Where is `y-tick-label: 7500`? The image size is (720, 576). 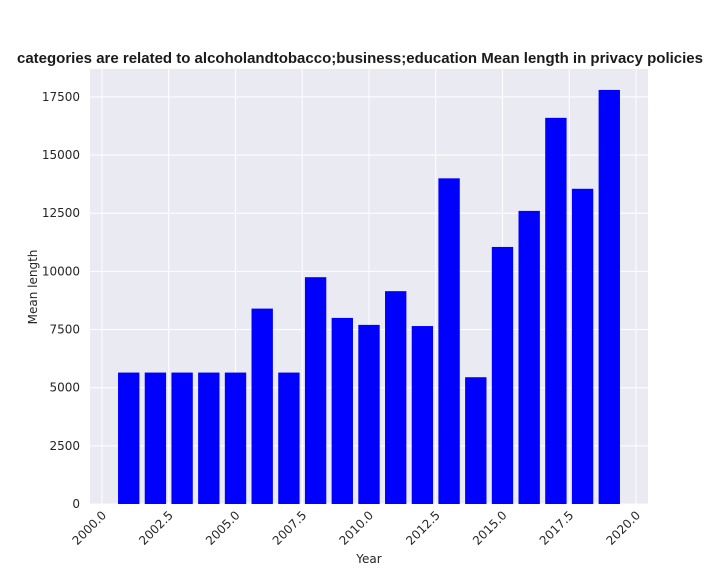
y-tick-label: 7500 is located at coordinates (64, 330).